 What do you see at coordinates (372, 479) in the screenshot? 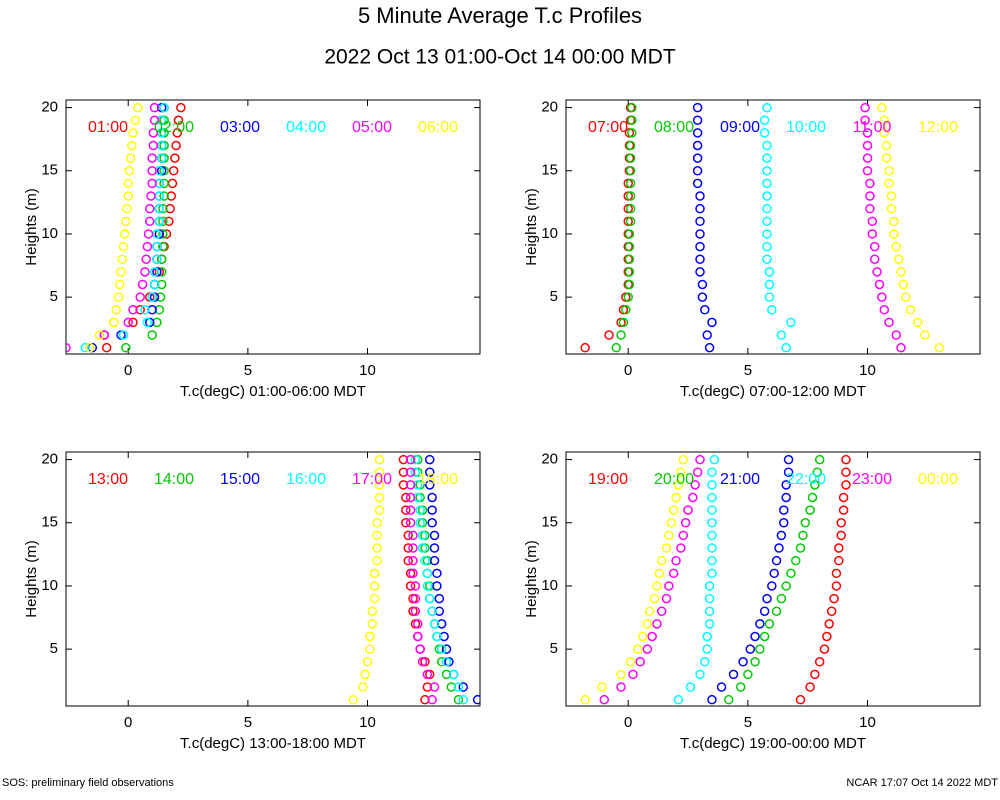
I see `legend-label: 17:00` at bounding box center [372, 479].